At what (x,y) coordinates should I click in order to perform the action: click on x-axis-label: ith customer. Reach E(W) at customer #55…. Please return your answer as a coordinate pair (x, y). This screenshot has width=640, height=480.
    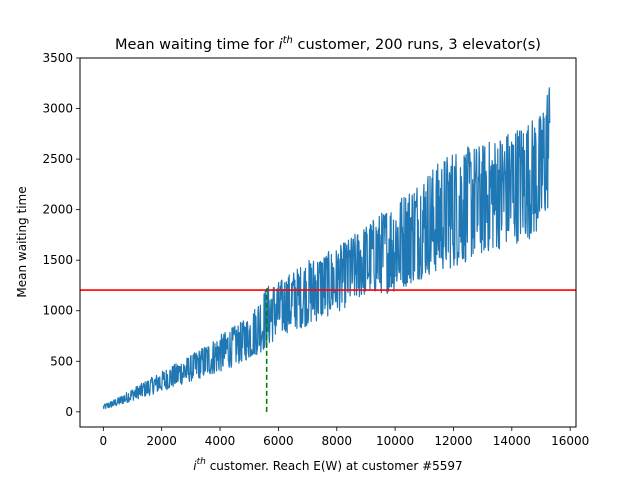
    Looking at the image, I should click on (327, 465).